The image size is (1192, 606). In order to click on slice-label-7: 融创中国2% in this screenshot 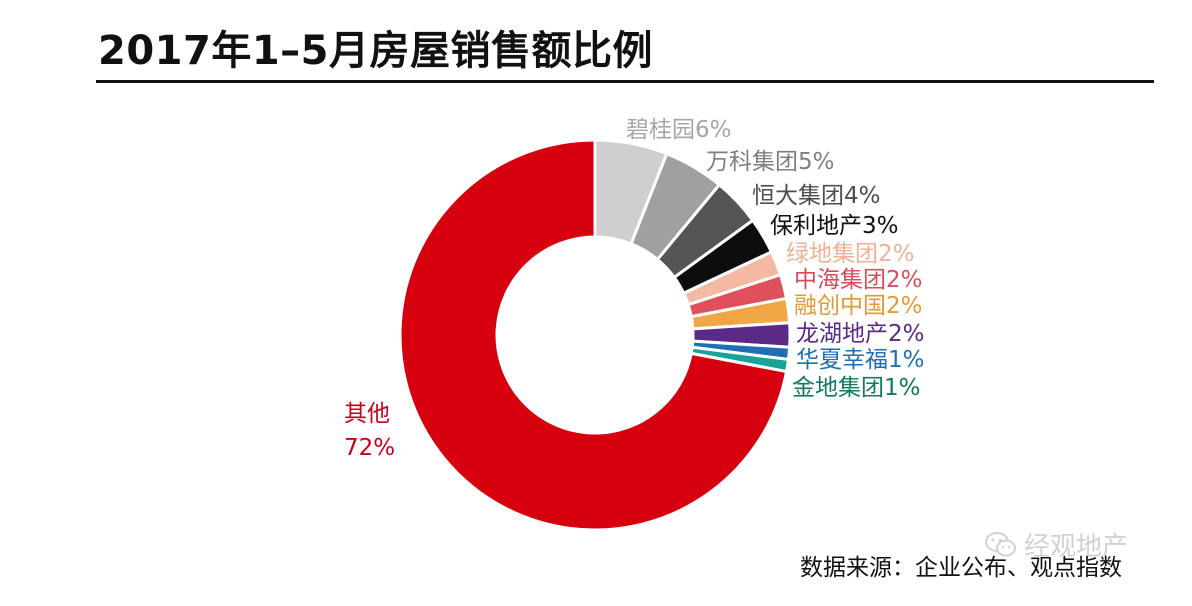, I will do `click(858, 306)`.